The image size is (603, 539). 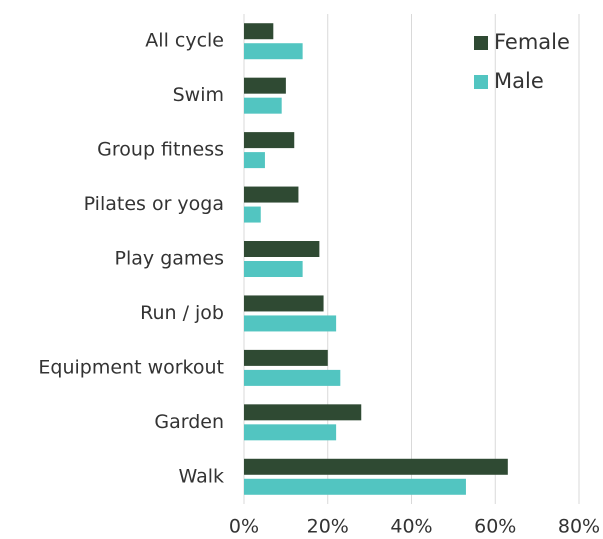 What do you see at coordinates (495, 527) in the screenshot?
I see `x-tick-label: 60%` at bounding box center [495, 527].